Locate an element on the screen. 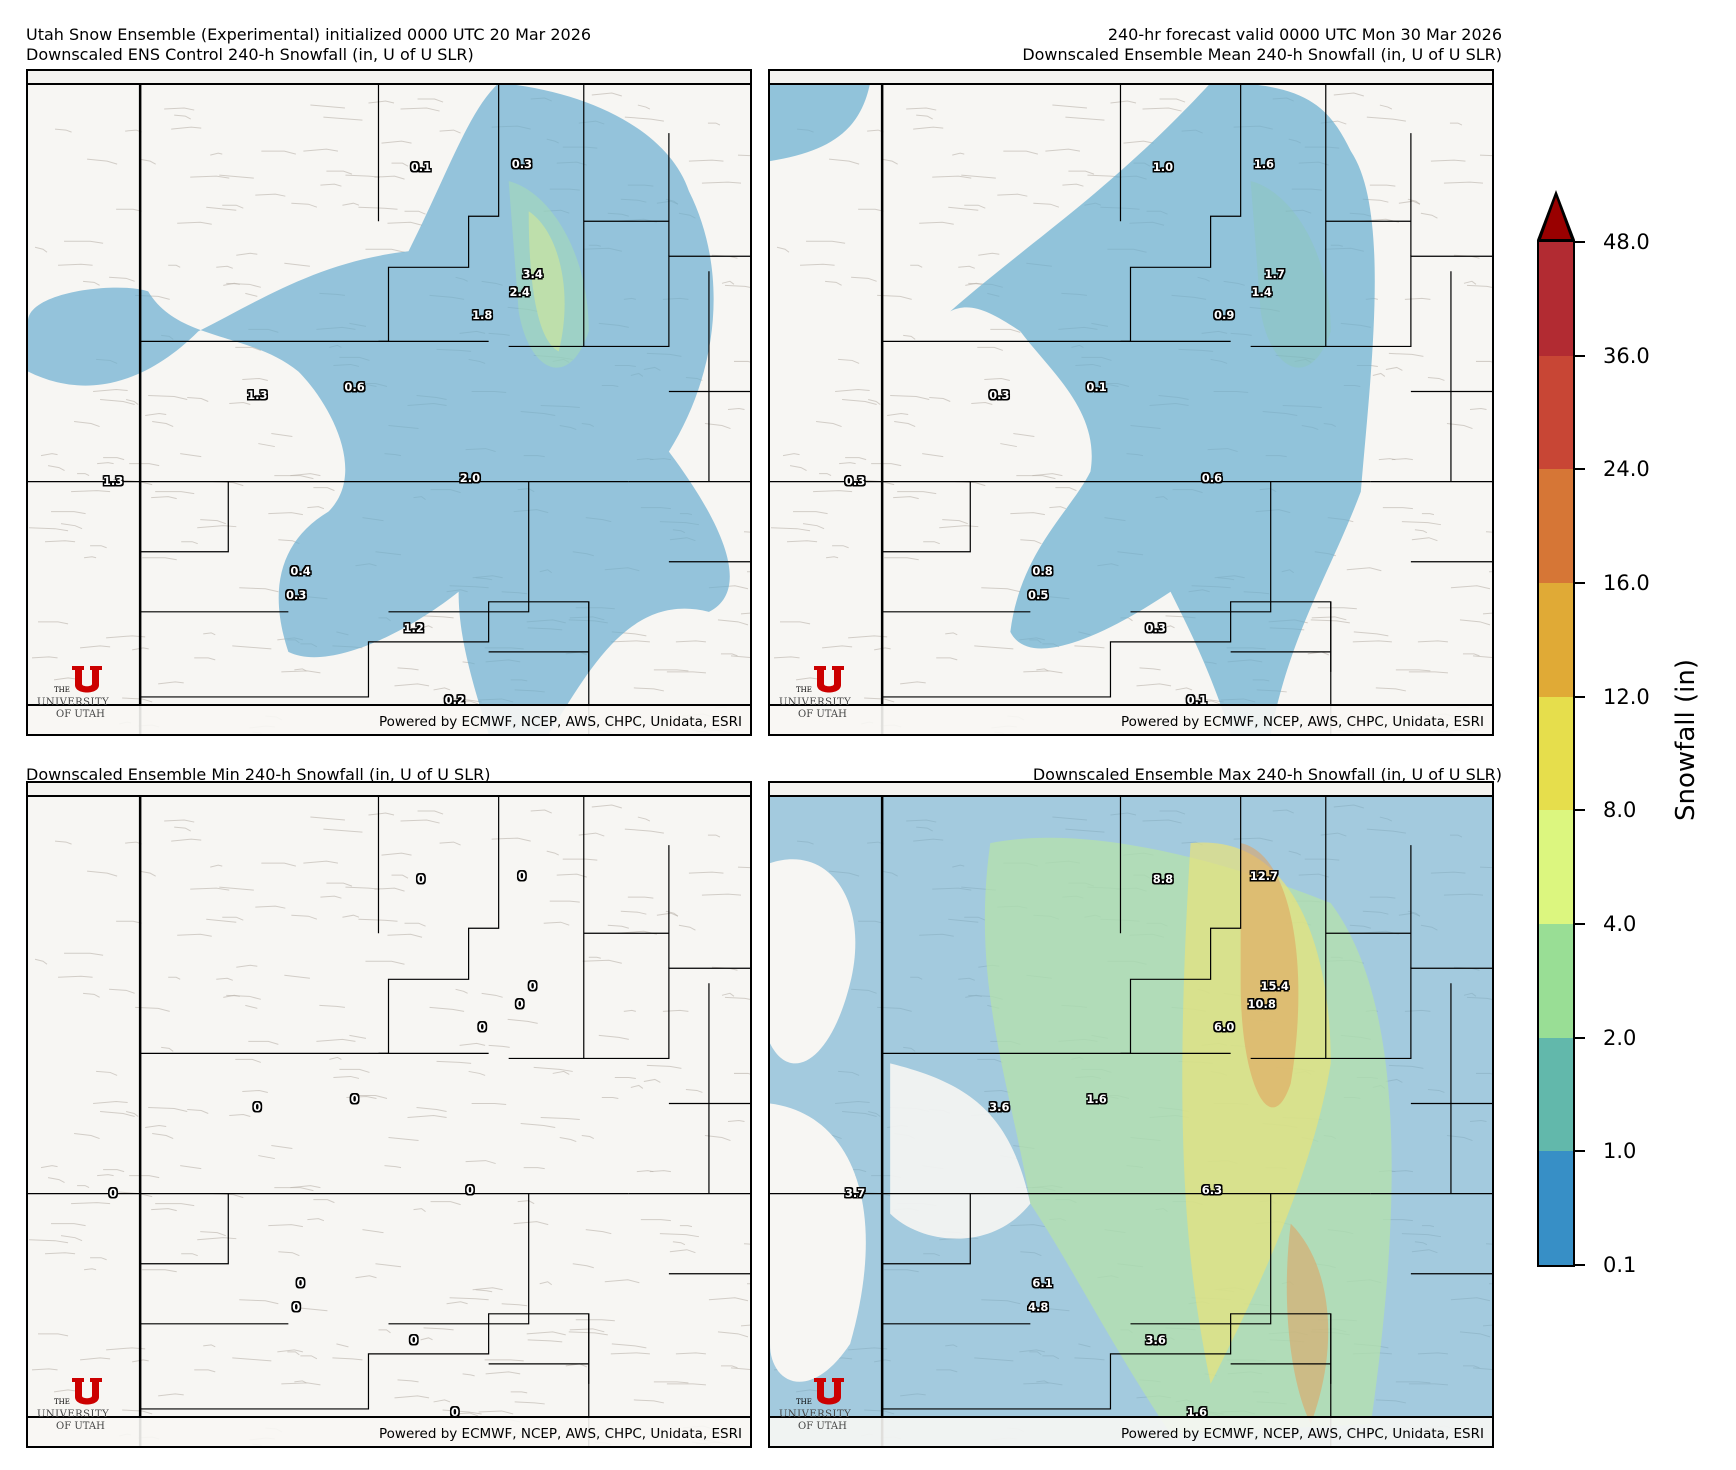 This screenshot has width=1736, height=1470. snowfall-point-label: 2.0 is located at coordinates (470, 478).